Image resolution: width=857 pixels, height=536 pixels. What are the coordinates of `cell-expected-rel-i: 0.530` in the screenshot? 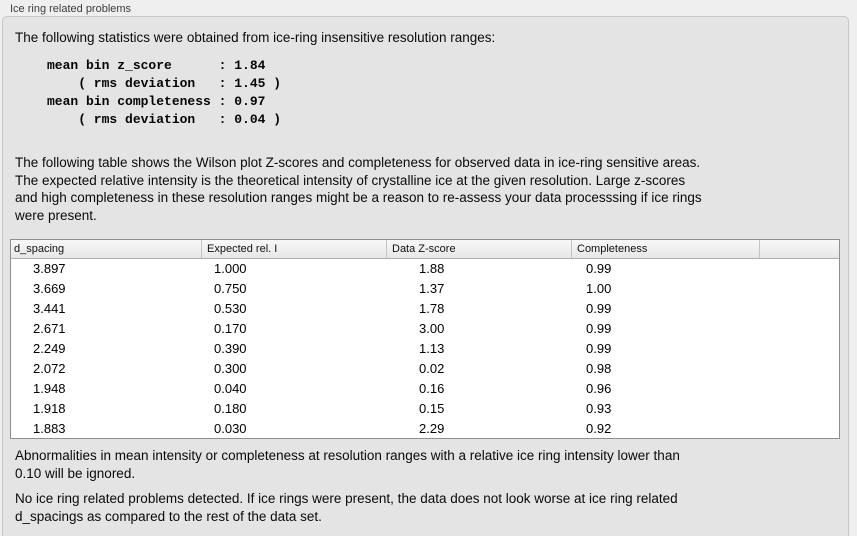 It's located at (230, 309).